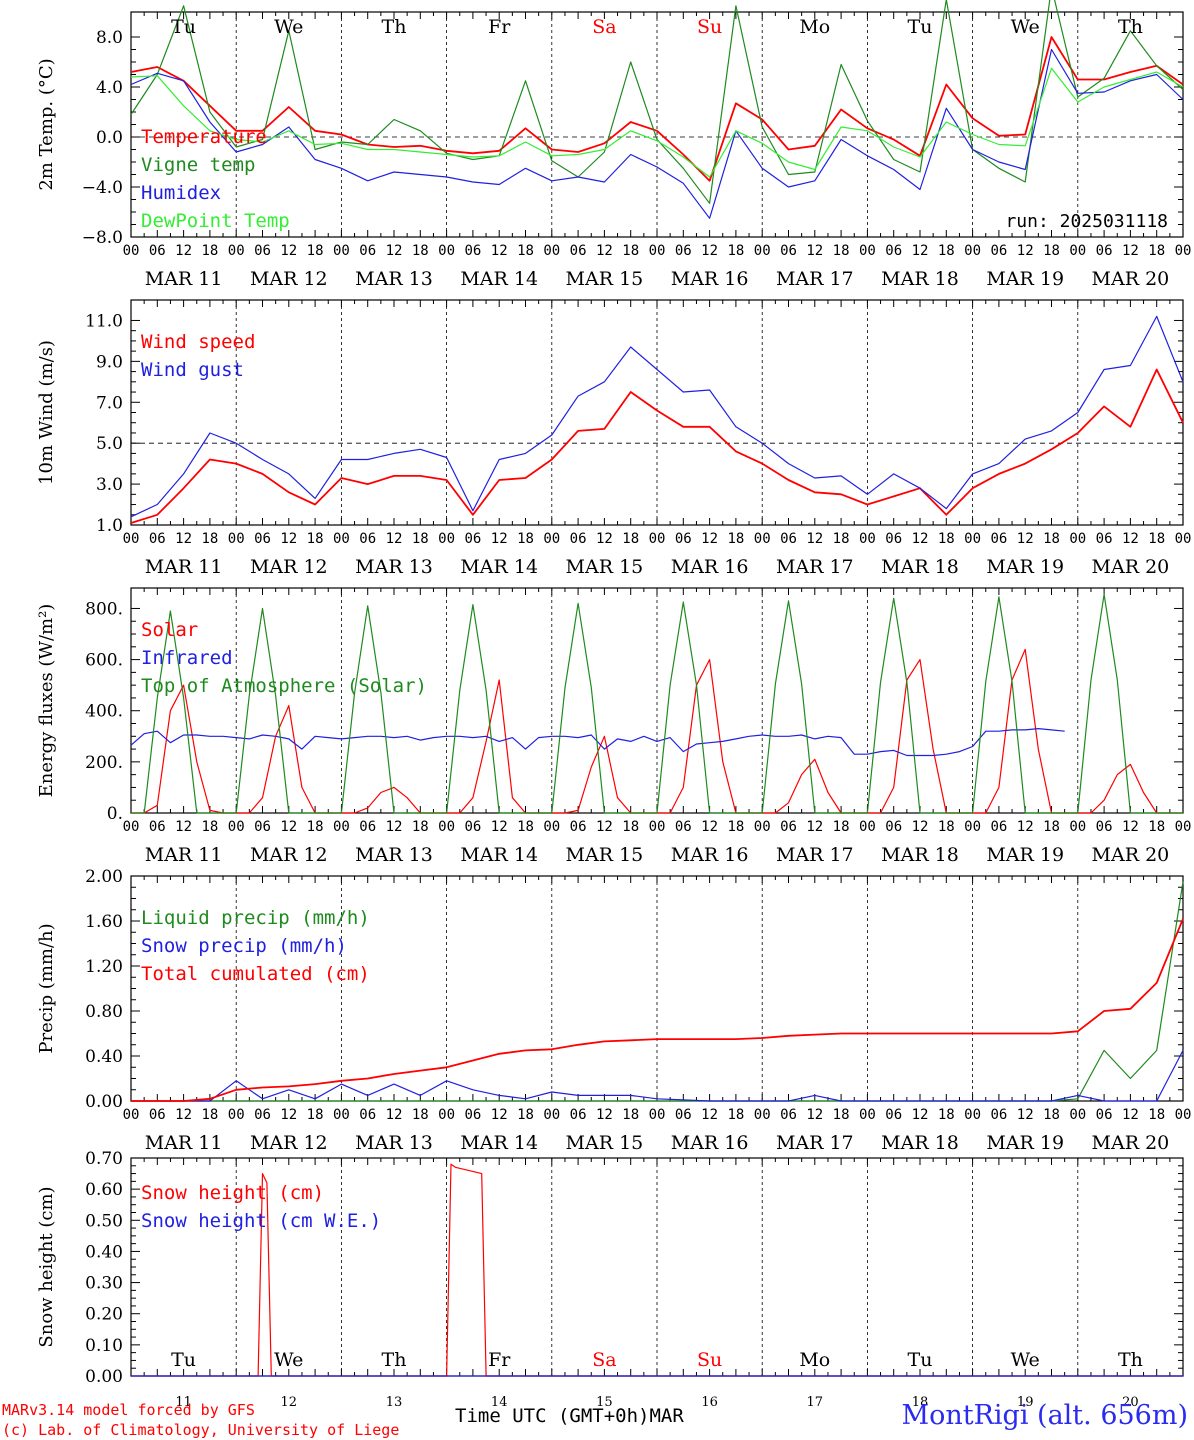  What do you see at coordinates (1025, 1143) in the screenshot?
I see `date-label: MAR 19` at bounding box center [1025, 1143].